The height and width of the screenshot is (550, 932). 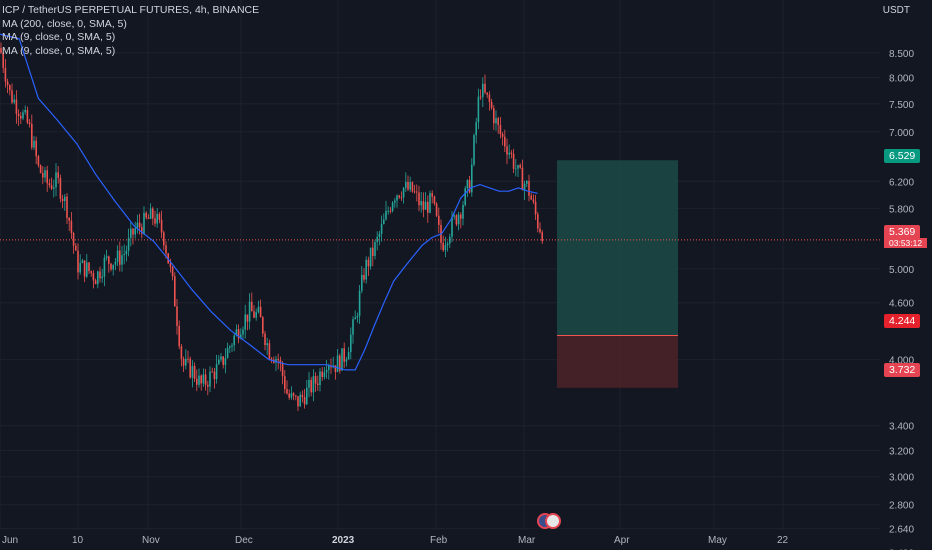 What do you see at coordinates (151, 540) in the screenshot?
I see `time-tick-label: Nov` at bounding box center [151, 540].